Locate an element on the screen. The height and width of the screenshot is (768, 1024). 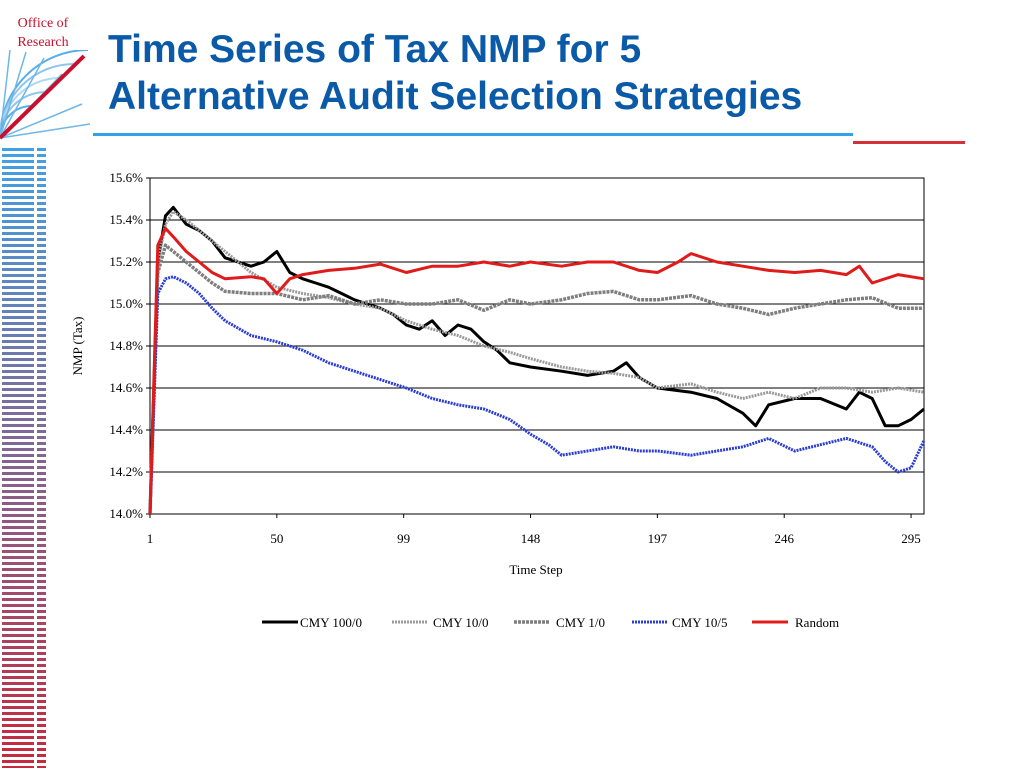
legend-label: CMY 10/0 is located at coordinates (461, 622).